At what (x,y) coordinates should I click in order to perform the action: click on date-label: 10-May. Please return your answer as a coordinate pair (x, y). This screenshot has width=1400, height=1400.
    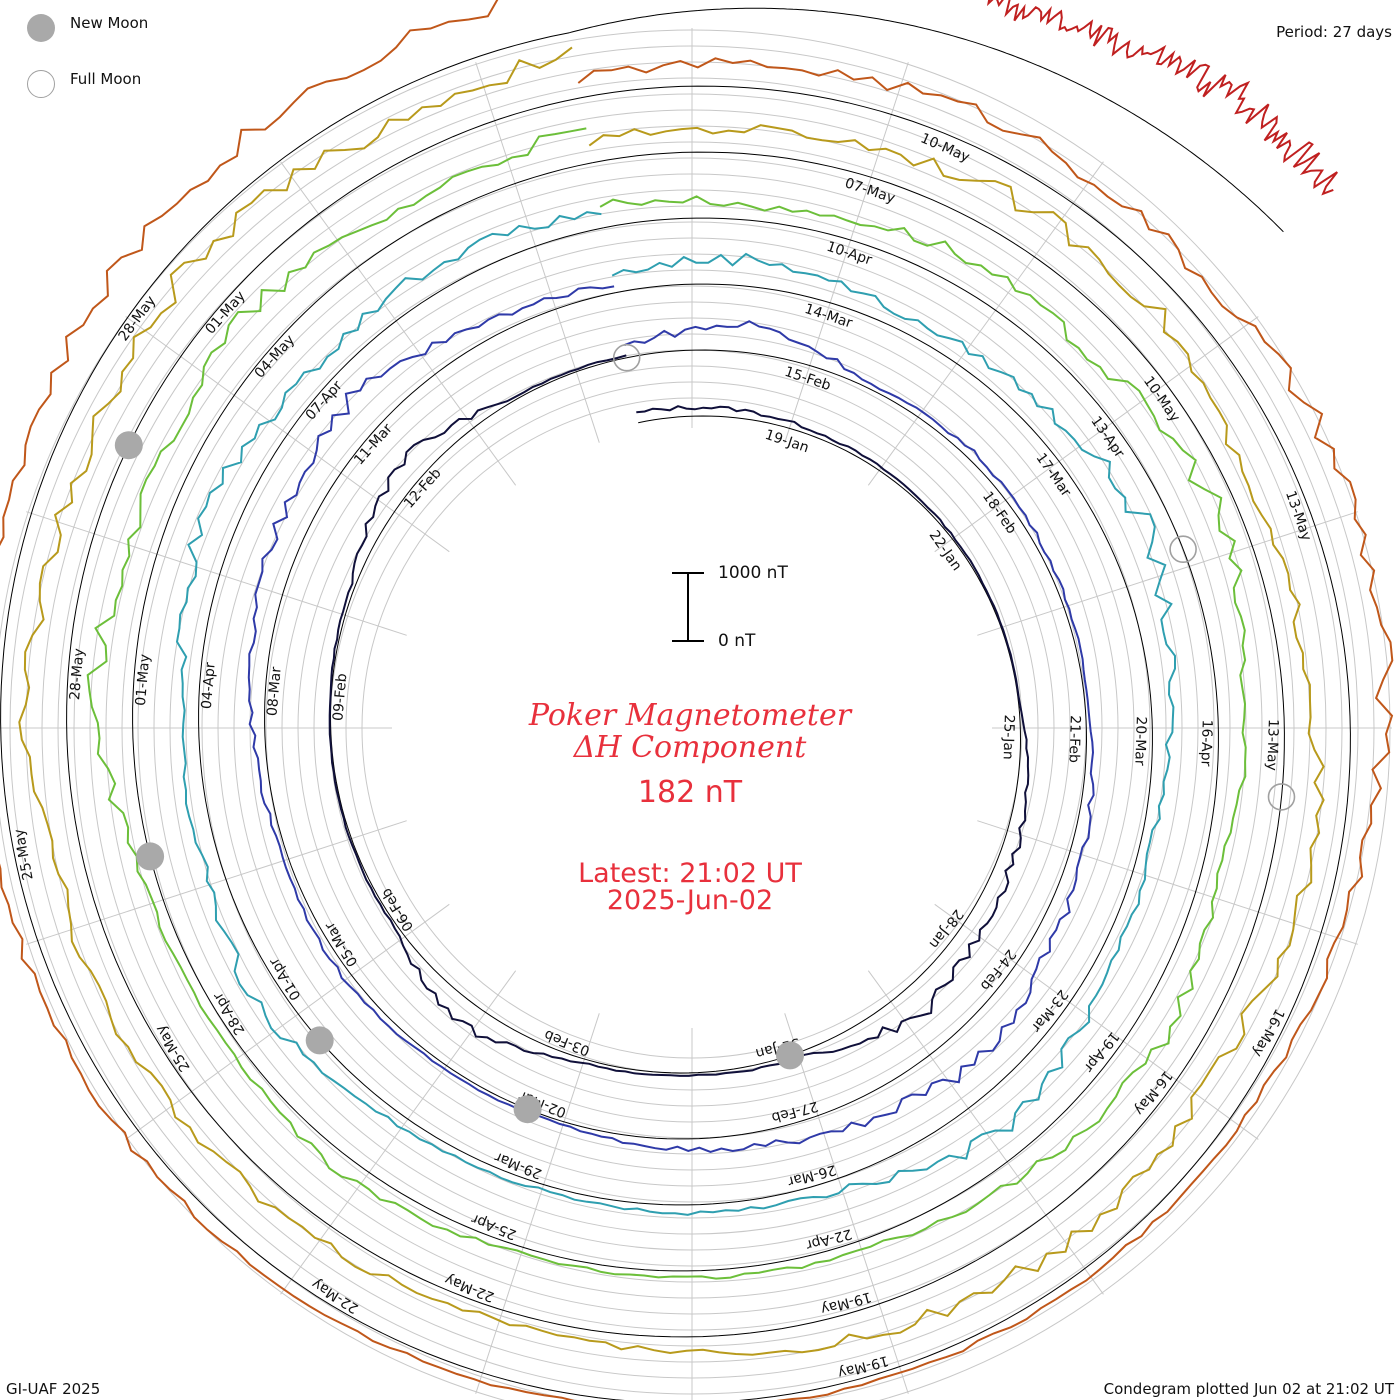
    Looking at the image, I should click on (1161, 399).